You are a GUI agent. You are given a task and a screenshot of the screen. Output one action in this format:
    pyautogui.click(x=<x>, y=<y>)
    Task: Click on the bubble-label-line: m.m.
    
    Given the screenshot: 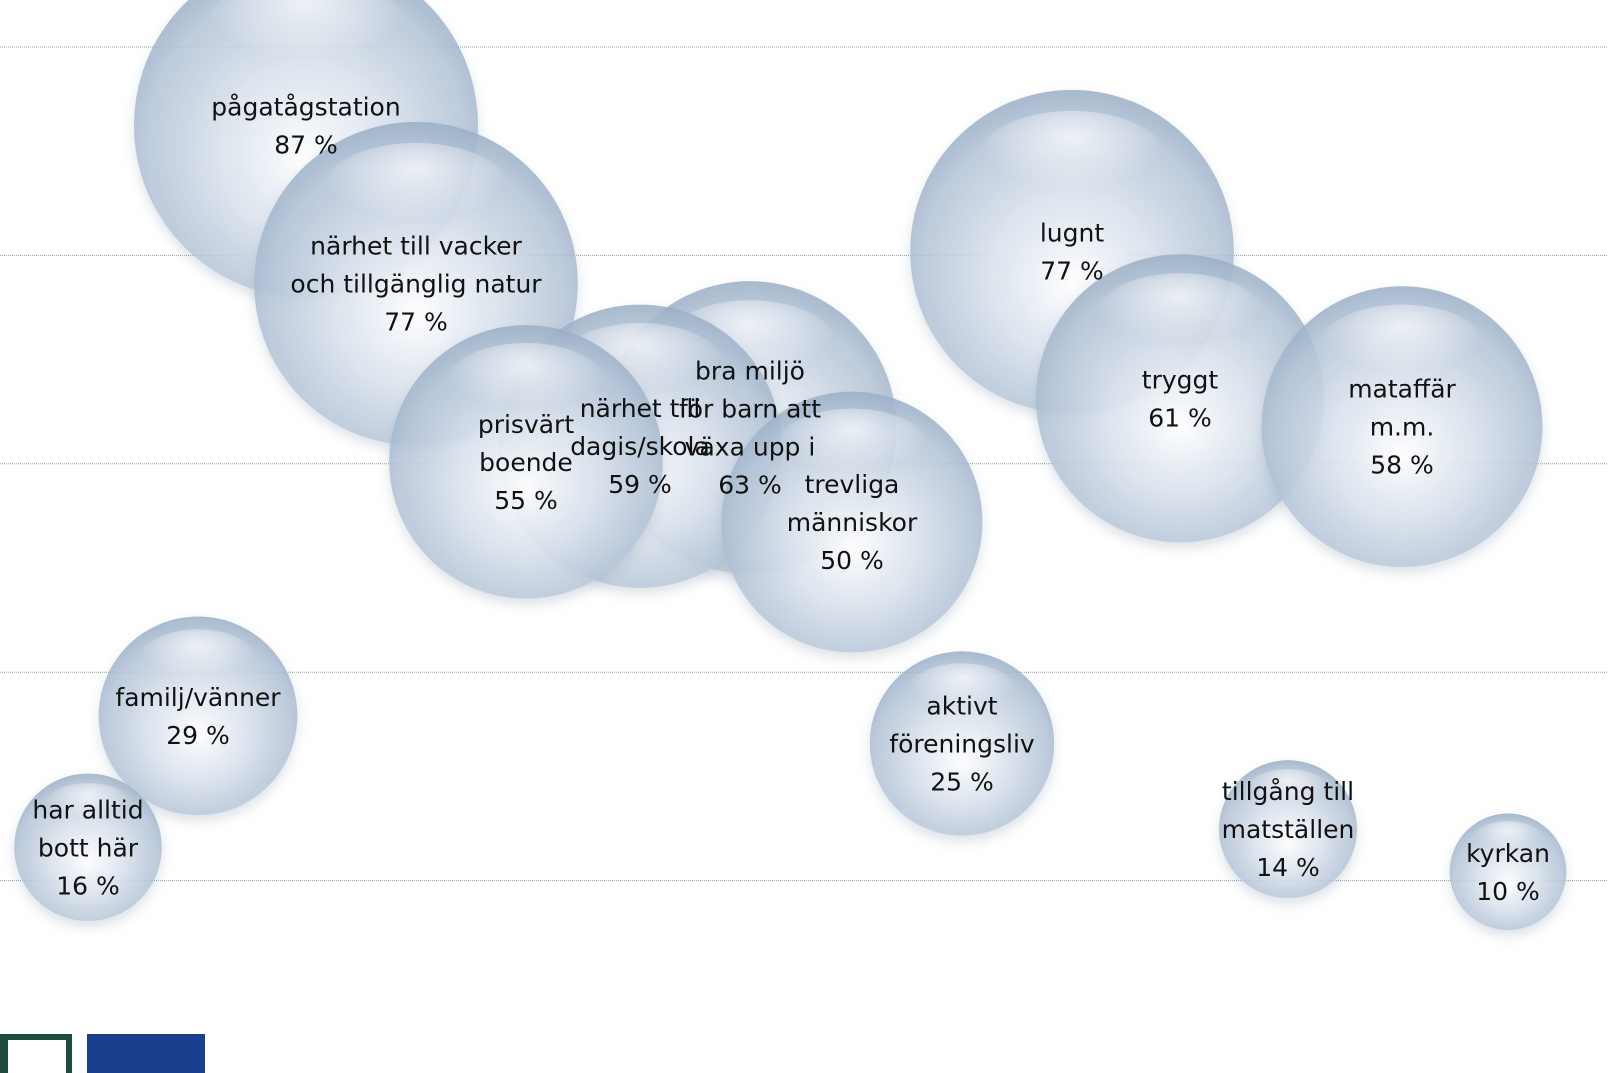 What is the action you would take?
    pyautogui.click(x=1402, y=427)
    